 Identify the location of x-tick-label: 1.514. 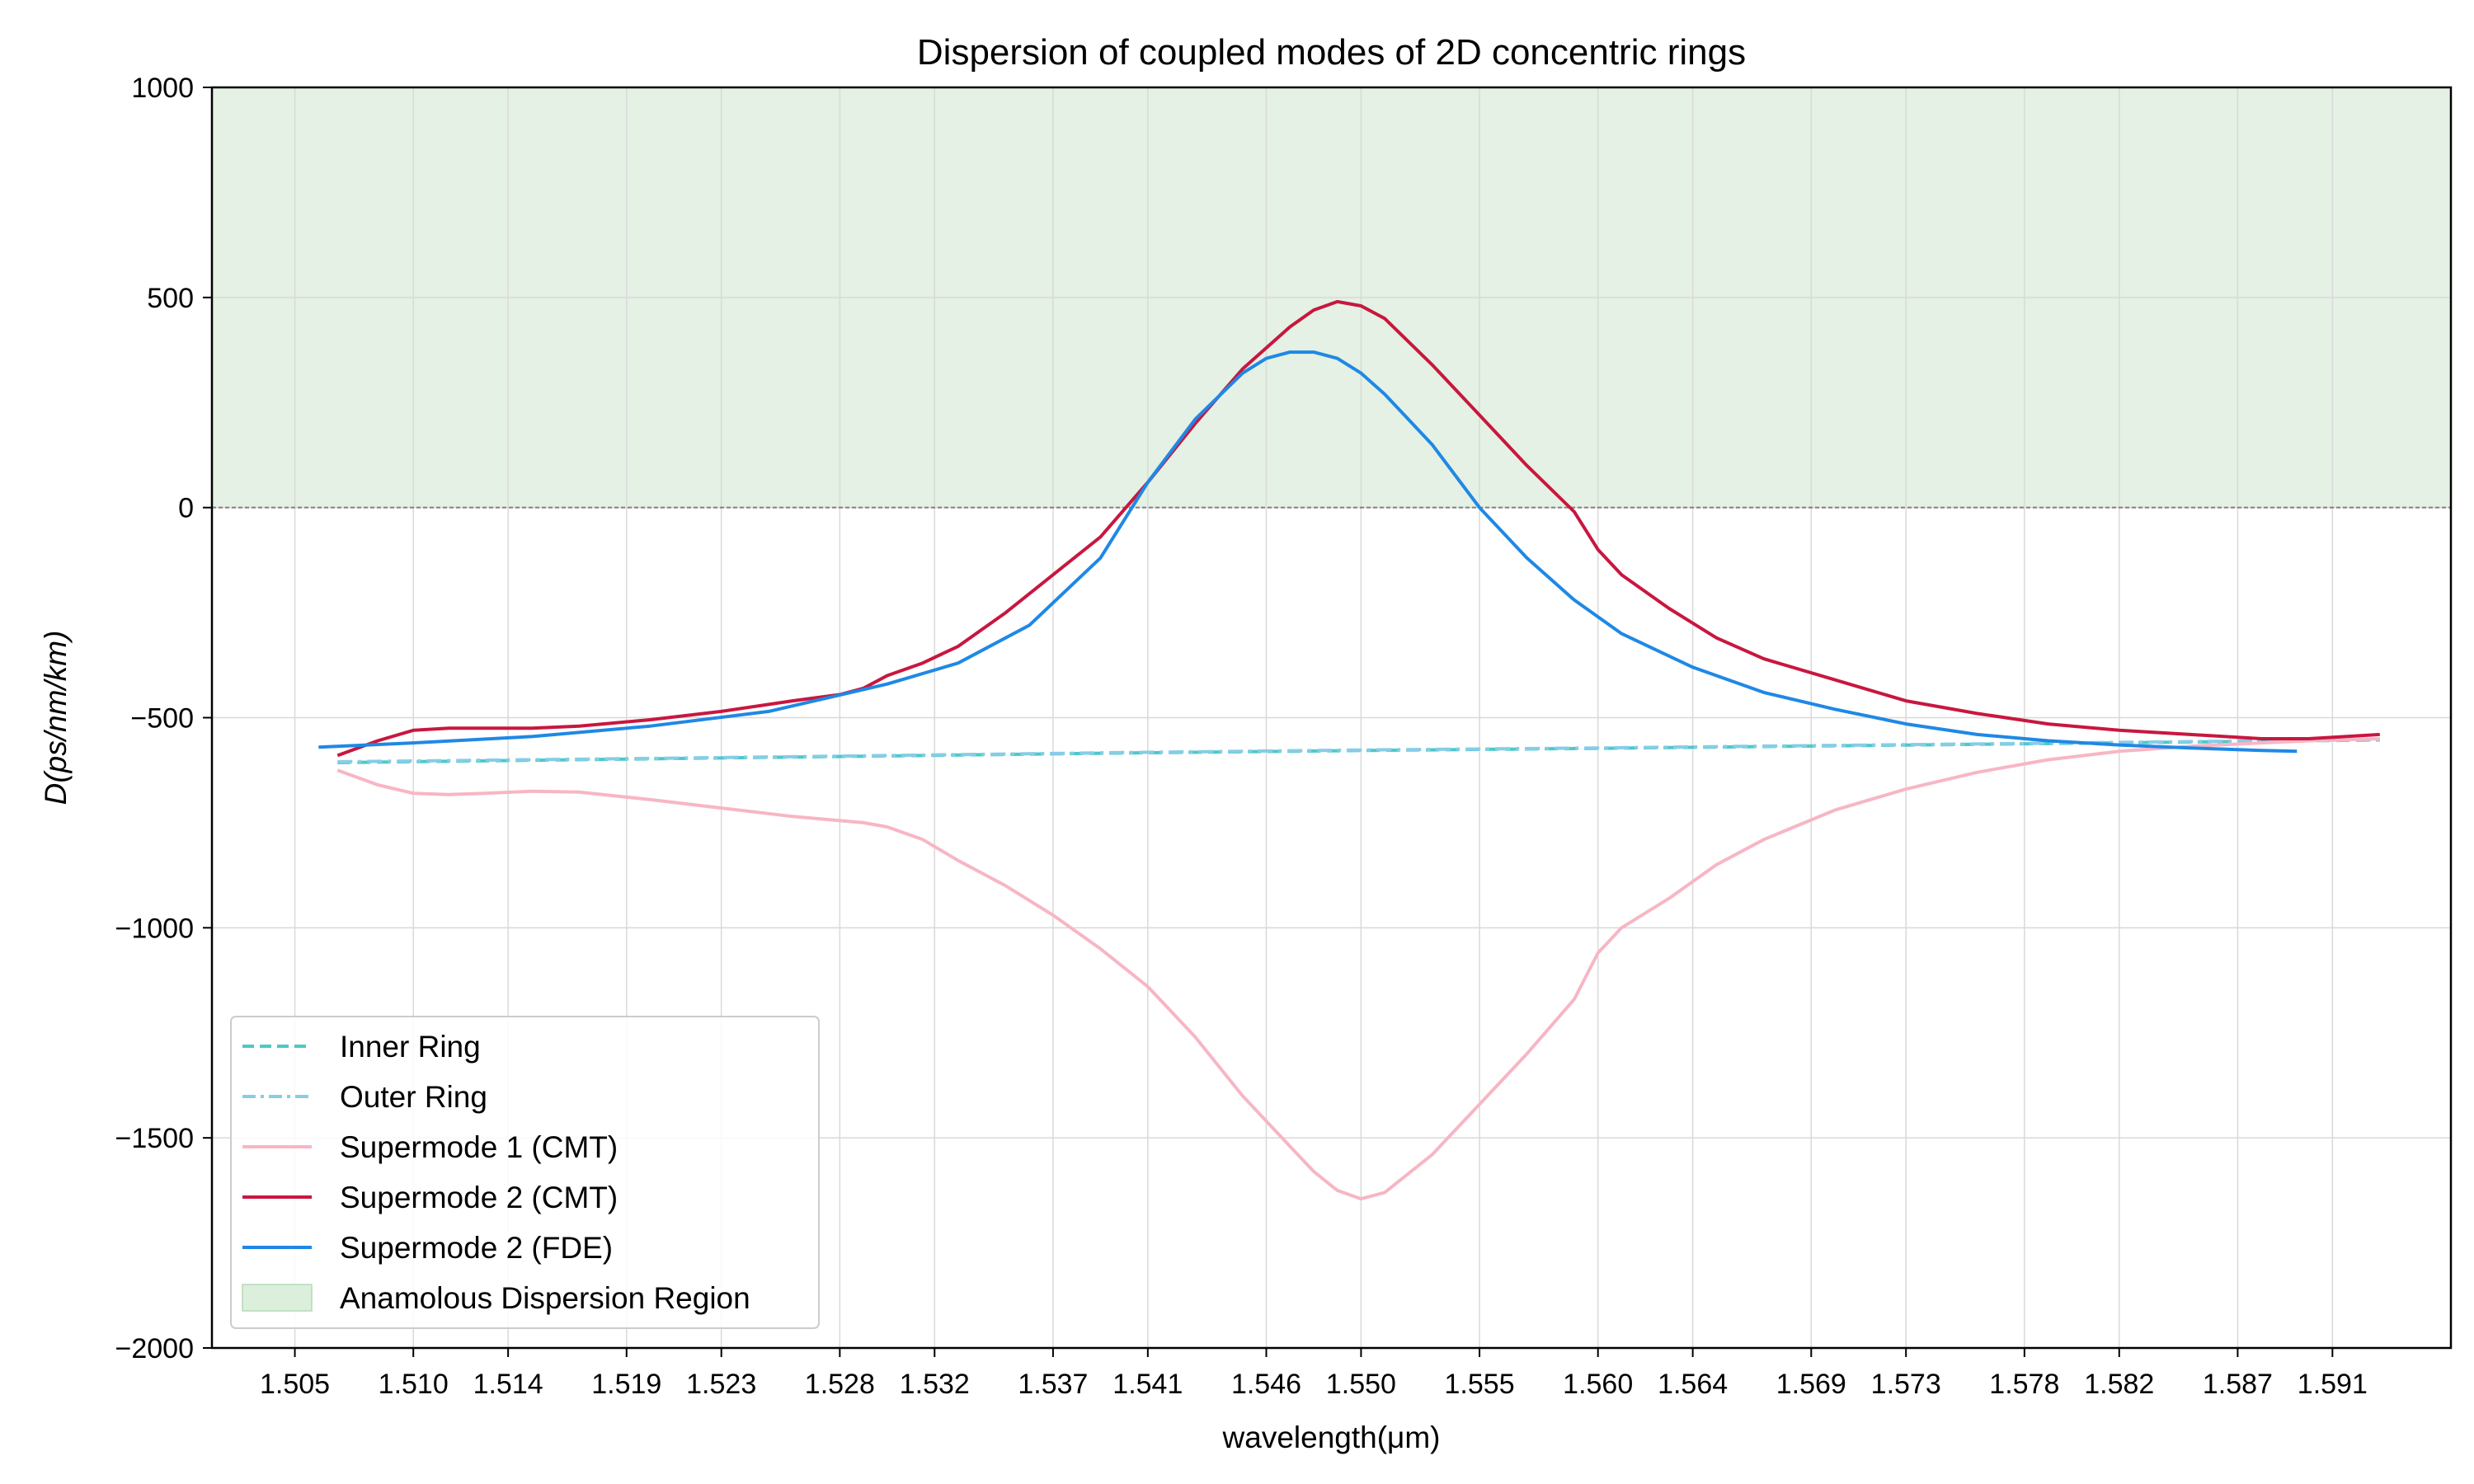
(508, 1384).